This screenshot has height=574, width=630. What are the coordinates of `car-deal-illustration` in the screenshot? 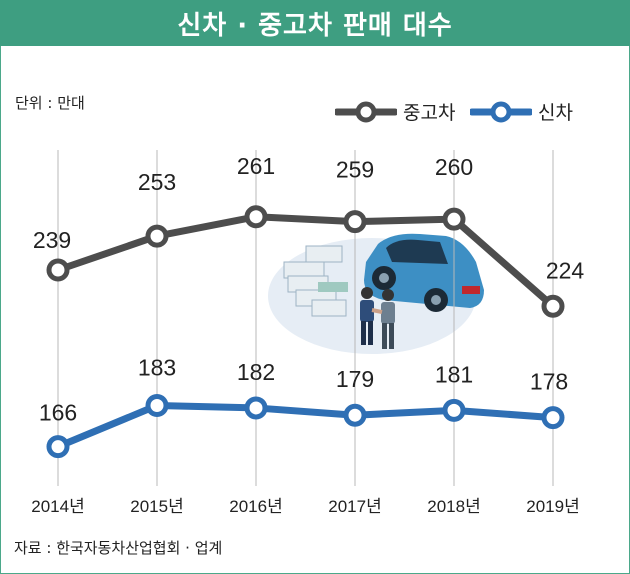 It's located at (376, 293).